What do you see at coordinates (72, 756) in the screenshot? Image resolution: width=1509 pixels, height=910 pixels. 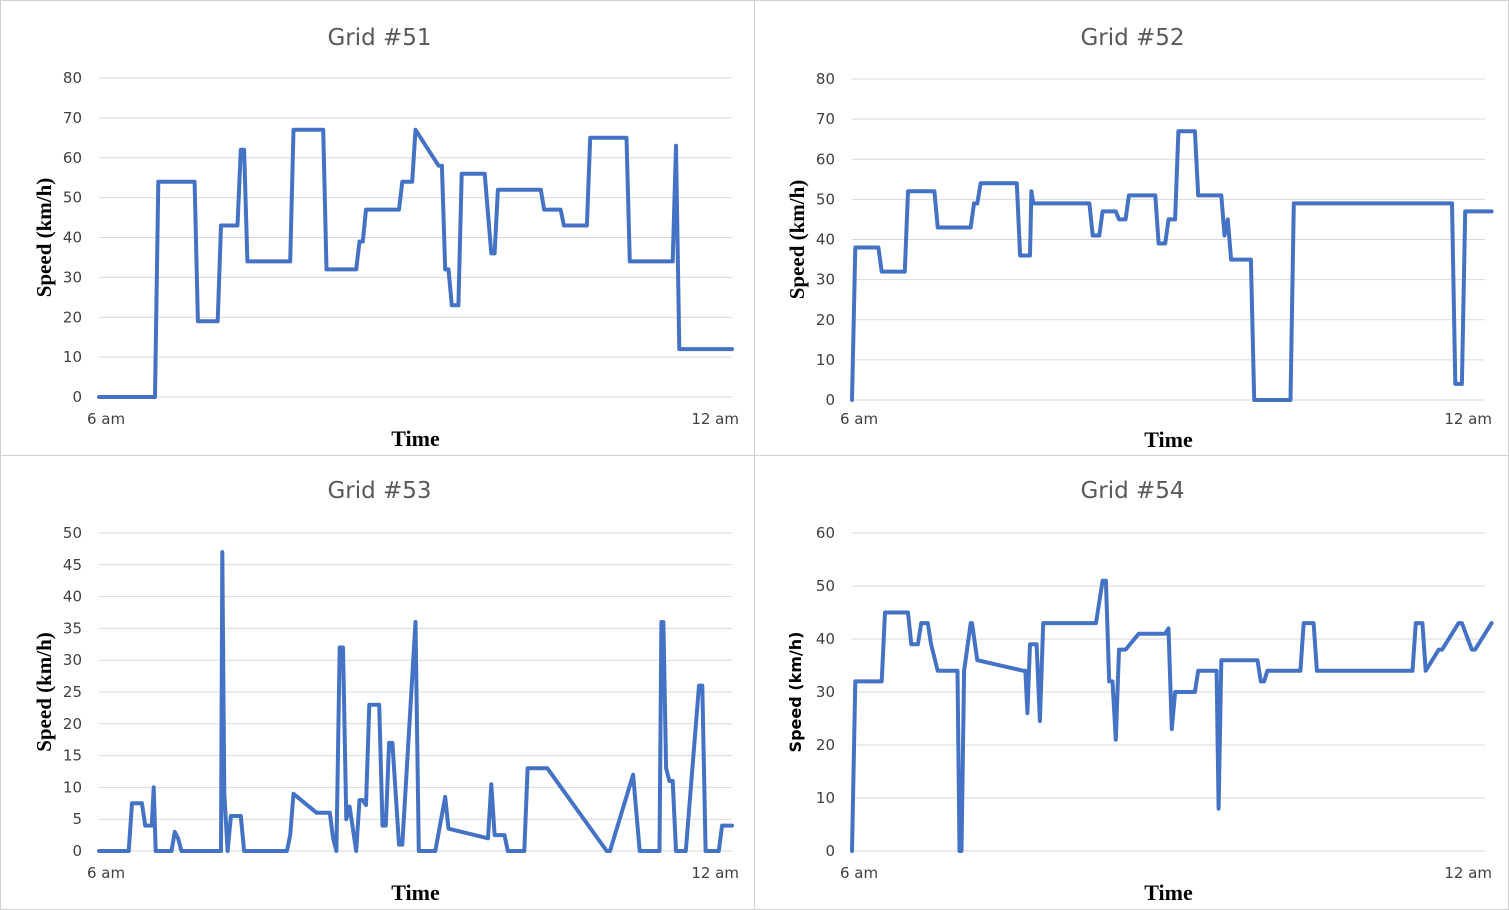 I see `y-tick-label: 15` at bounding box center [72, 756].